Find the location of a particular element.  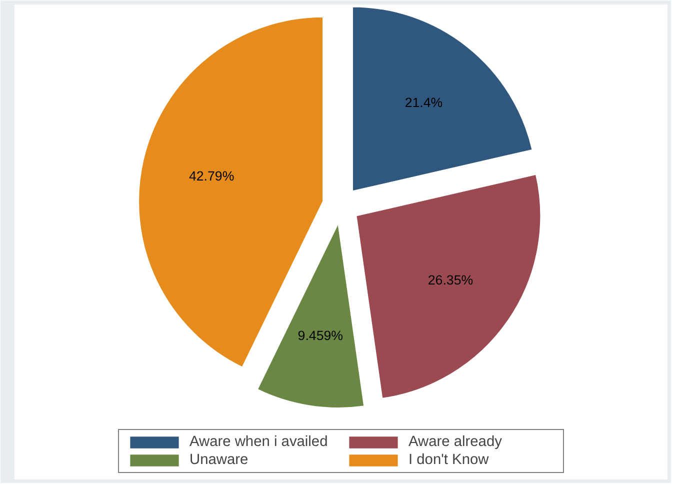

data-label: 21.4% is located at coordinates (423, 102).